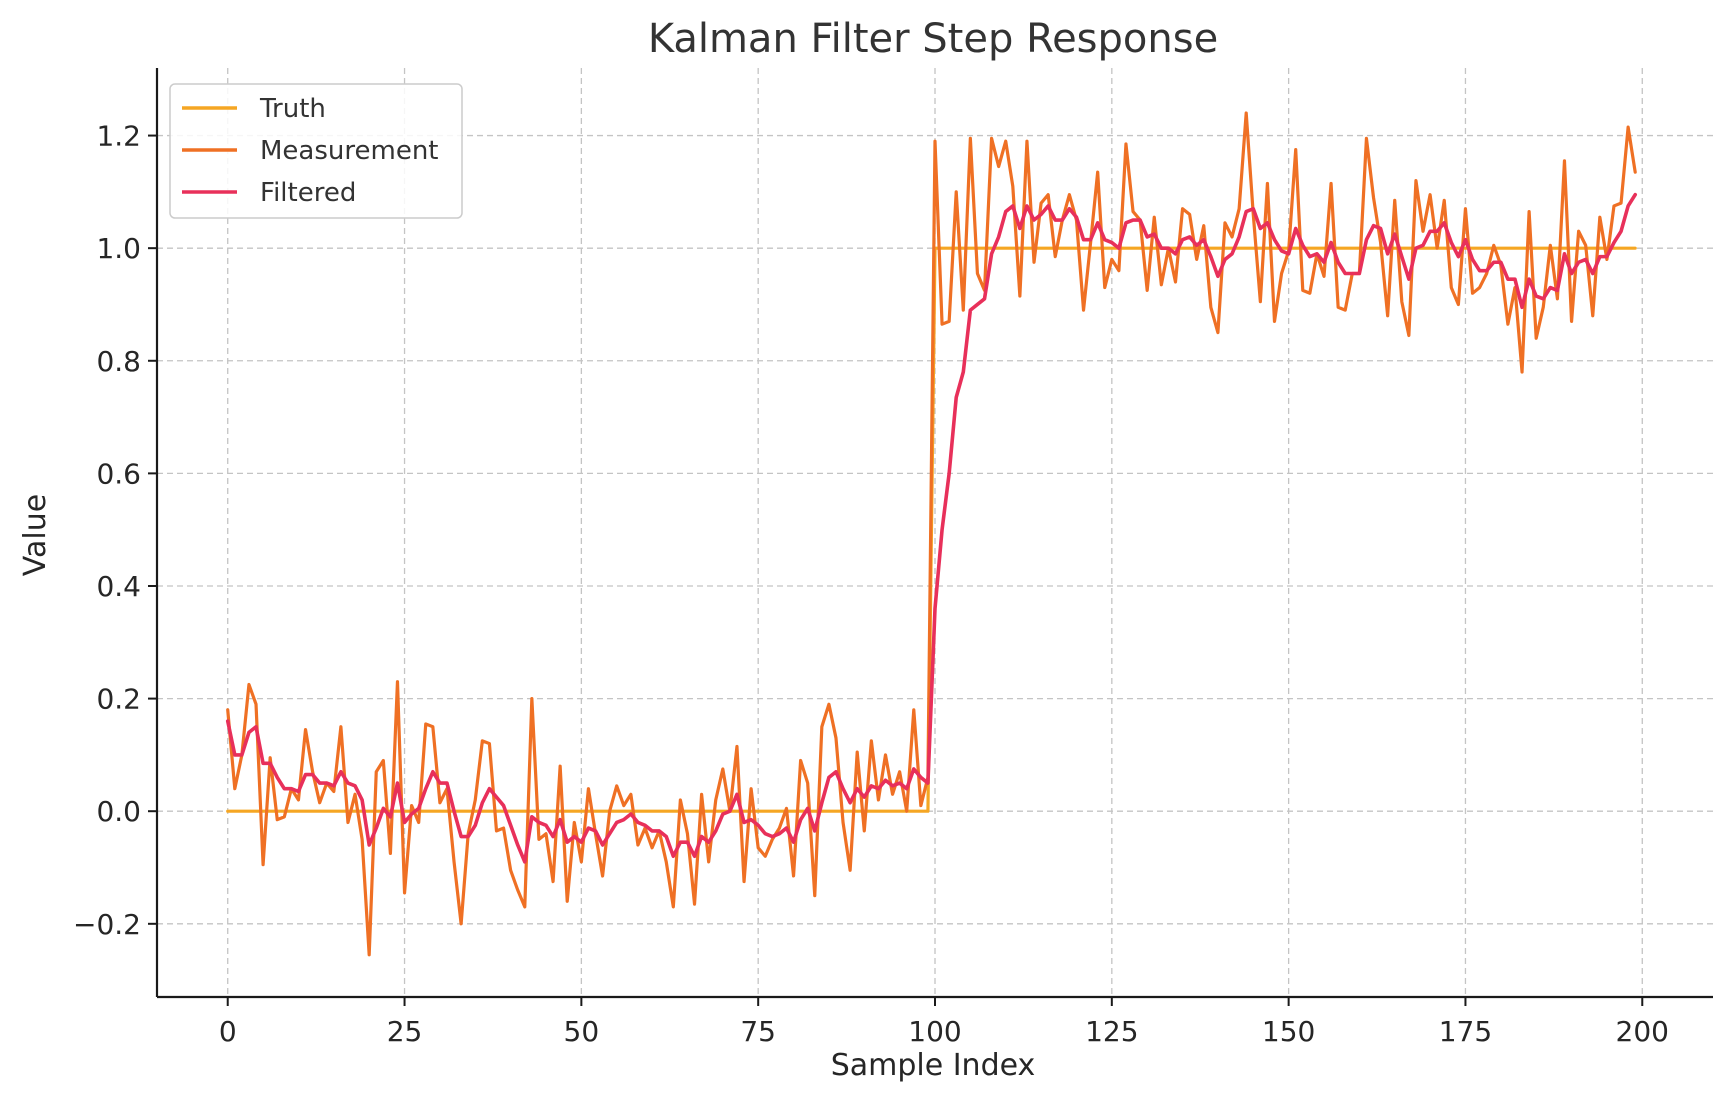 This screenshot has height=1101, width=1725. What do you see at coordinates (405, 1031) in the screenshot?
I see `x-tick-label: 25` at bounding box center [405, 1031].